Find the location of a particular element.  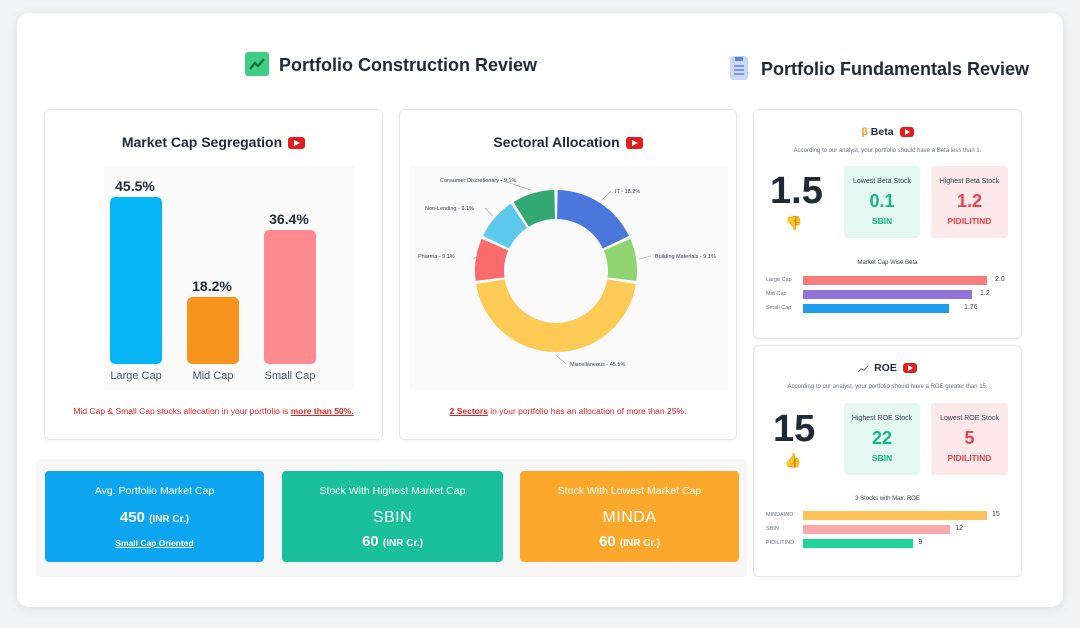

highest-beta-box: Highest Beta Stock 1.2 PIDILITIND is located at coordinates (969, 202).